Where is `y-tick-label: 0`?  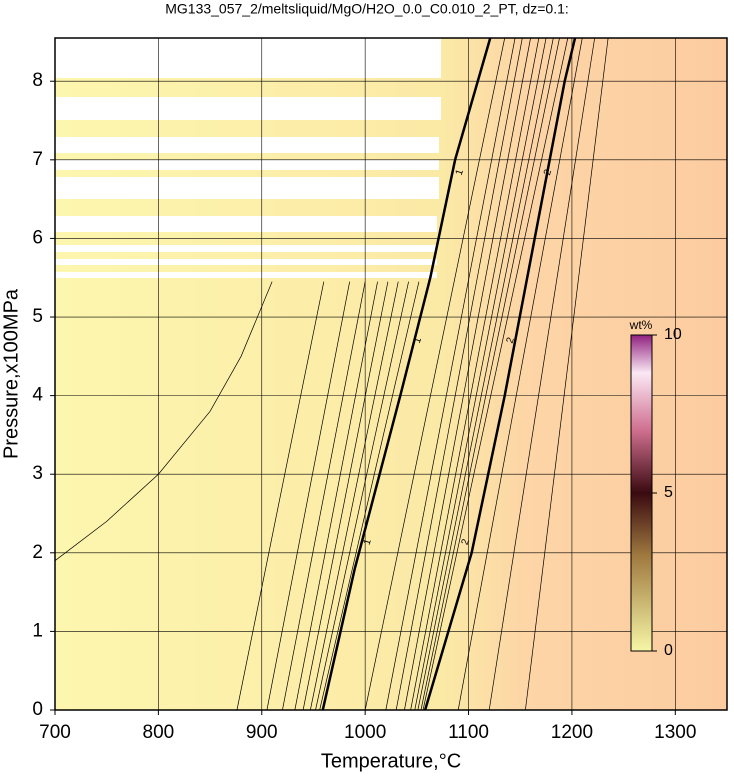
y-tick-label: 0 is located at coordinates (37, 709).